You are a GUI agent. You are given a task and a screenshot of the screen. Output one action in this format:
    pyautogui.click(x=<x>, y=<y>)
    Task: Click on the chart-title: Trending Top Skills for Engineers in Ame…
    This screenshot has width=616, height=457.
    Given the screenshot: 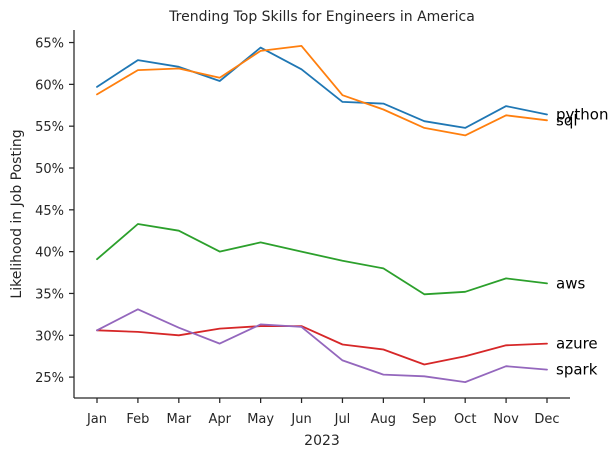 What is the action you would take?
    pyautogui.click(x=321, y=17)
    